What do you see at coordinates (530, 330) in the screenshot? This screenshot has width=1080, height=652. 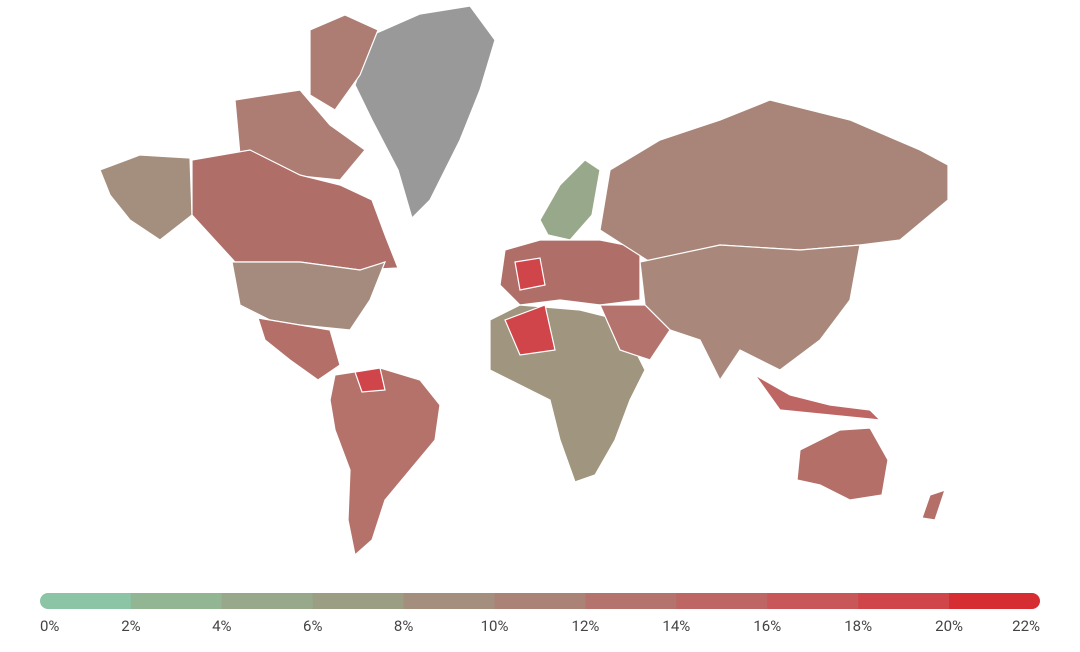 I see `algeria` at bounding box center [530, 330].